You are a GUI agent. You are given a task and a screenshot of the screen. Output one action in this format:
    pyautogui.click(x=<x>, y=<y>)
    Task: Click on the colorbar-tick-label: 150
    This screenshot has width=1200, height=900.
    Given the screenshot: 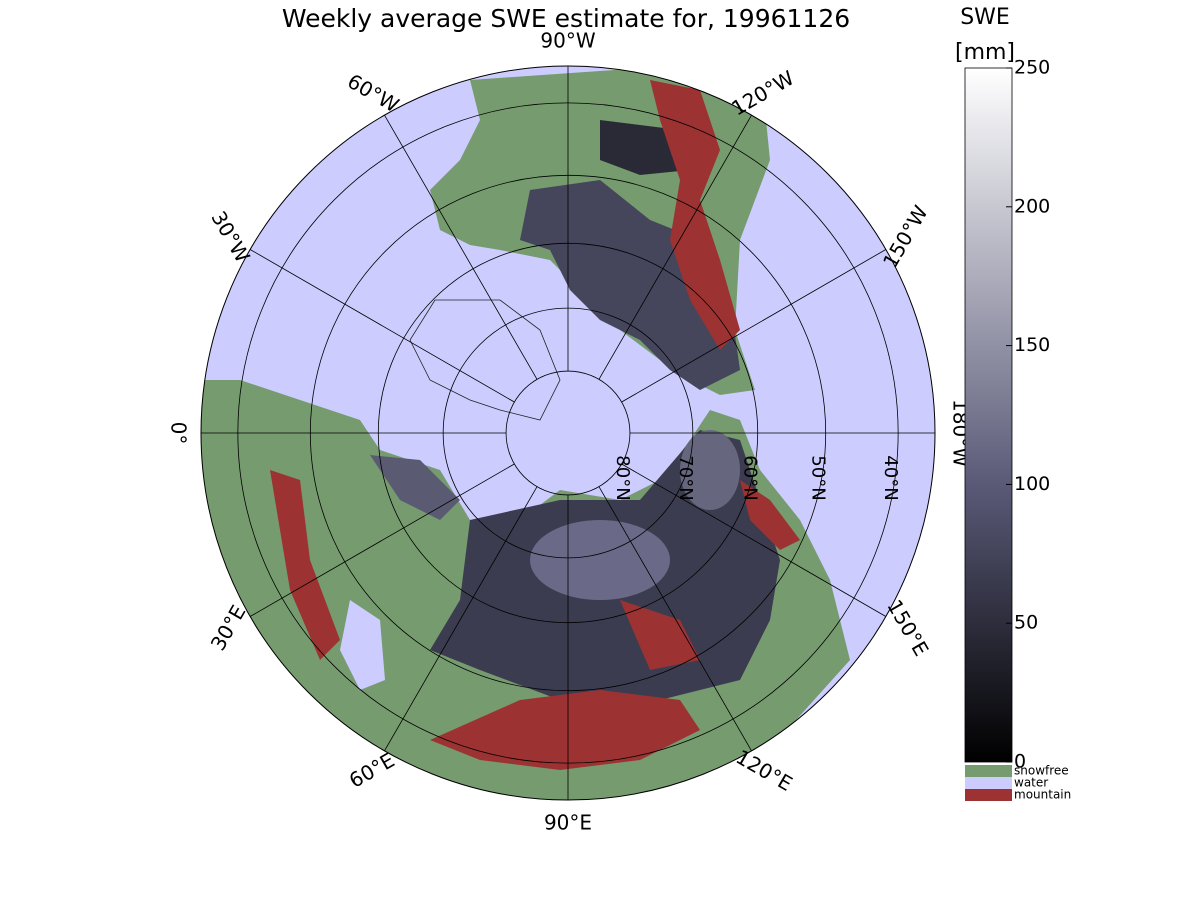 What is the action you would take?
    pyautogui.click(x=1032, y=345)
    